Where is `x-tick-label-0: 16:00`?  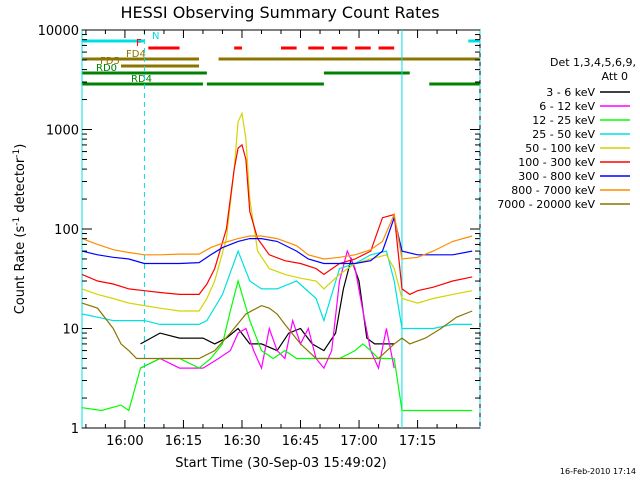 x-tick-label-0: 16:00 is located at coordinates (124, 441).